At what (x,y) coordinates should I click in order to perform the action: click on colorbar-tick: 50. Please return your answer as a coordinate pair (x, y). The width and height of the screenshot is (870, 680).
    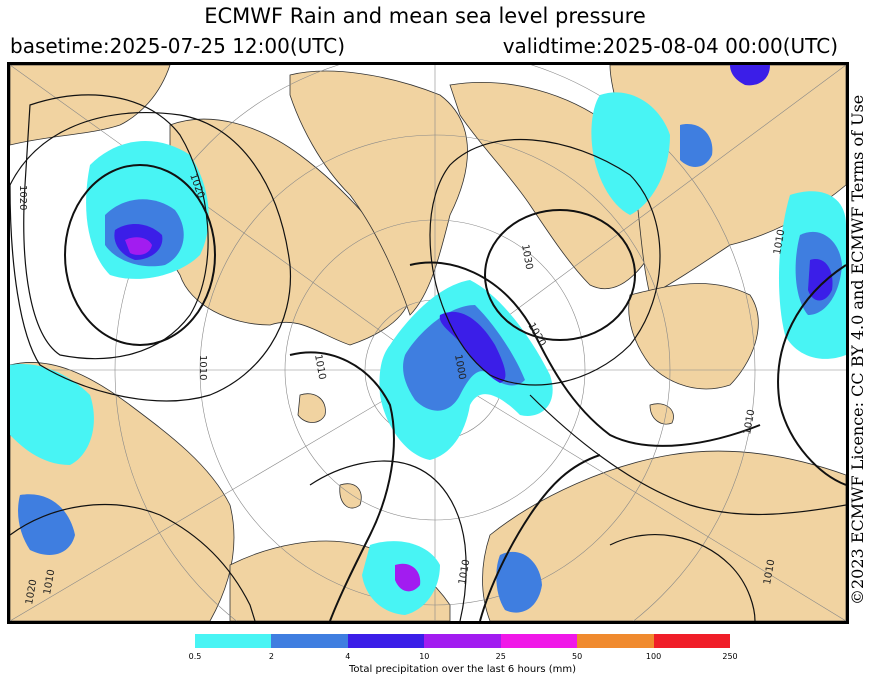
    Looking at the image, I should click on (577, 656).